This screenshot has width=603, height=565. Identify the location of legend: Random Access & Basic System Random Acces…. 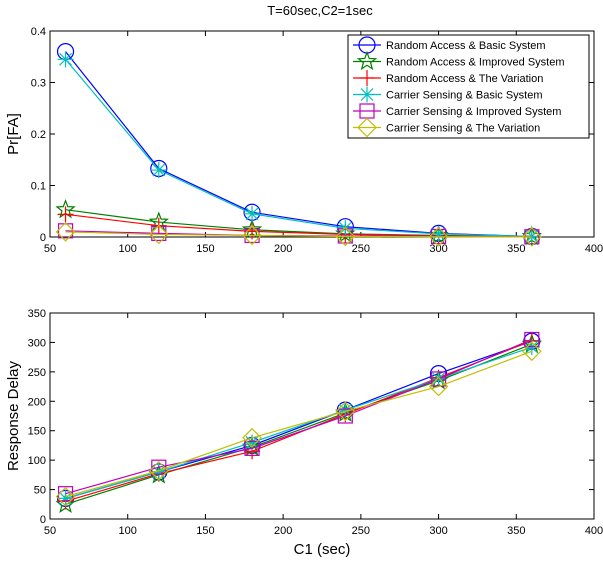
(468, 86).